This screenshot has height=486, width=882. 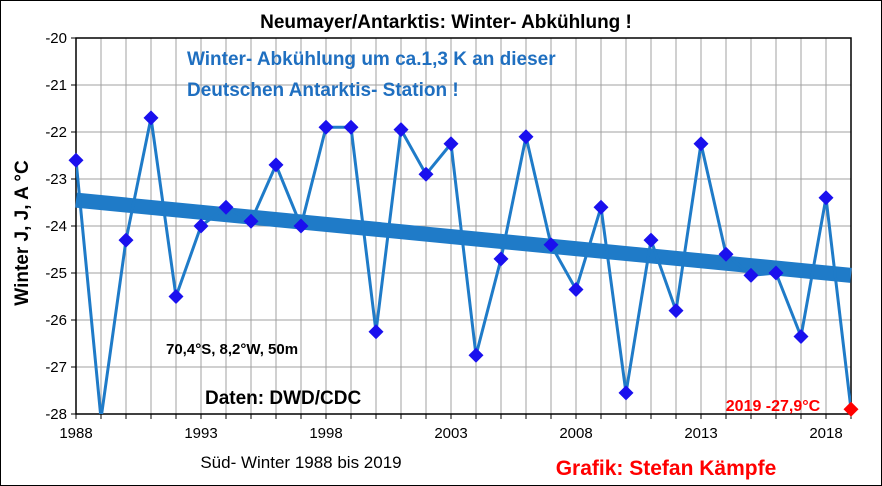 I want to click on x-tick-label: 2018, so click(x=825, y=433).